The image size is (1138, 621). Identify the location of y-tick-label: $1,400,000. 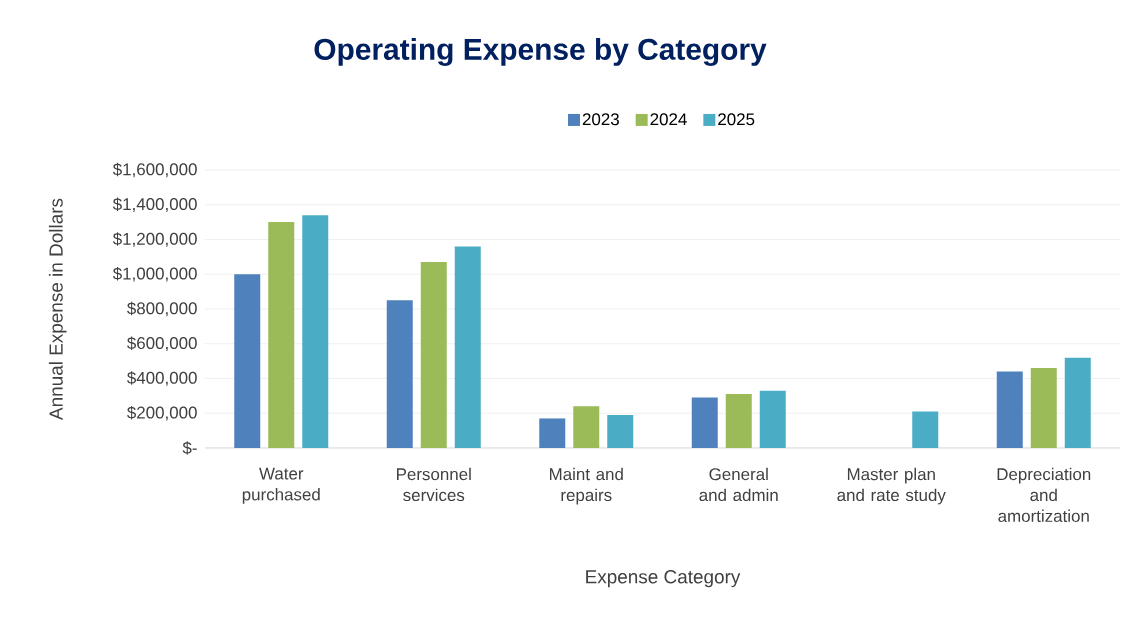
(154, 205).